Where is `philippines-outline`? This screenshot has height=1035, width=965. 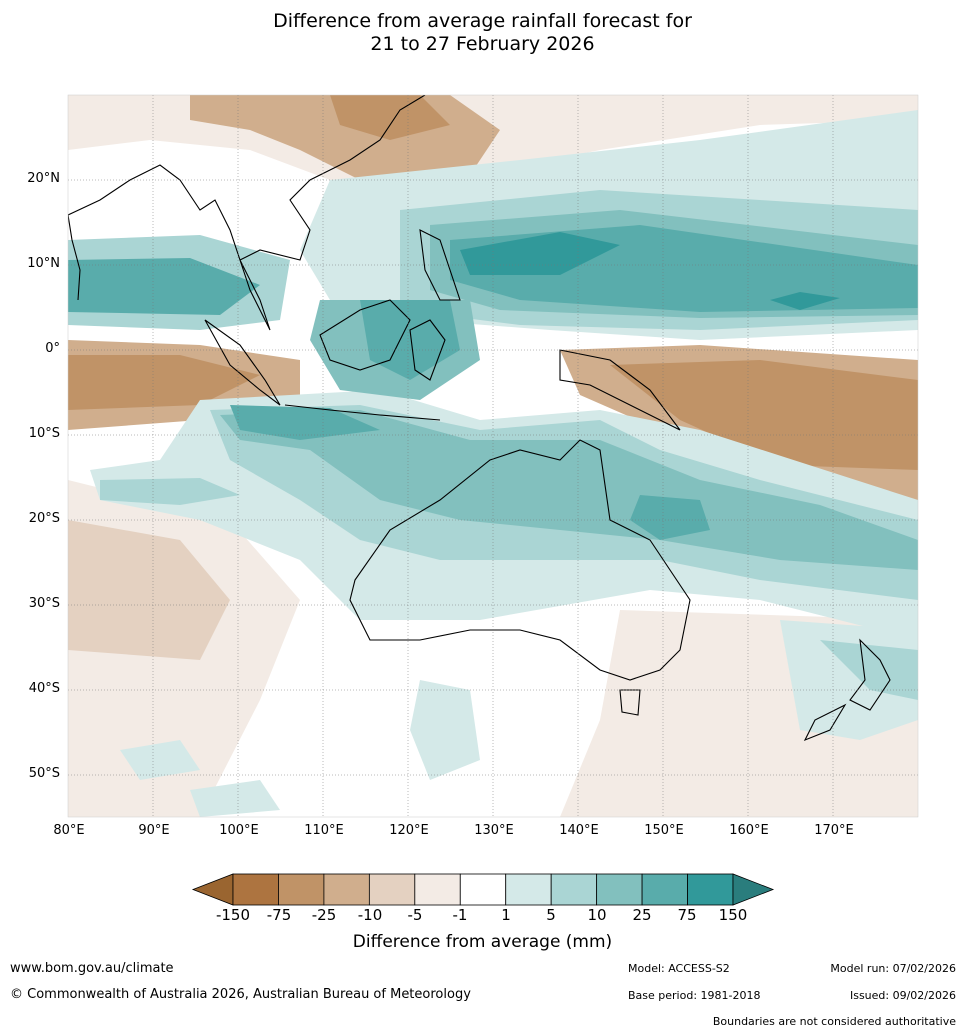
philippines-outline is located at coordinates (440, 265).